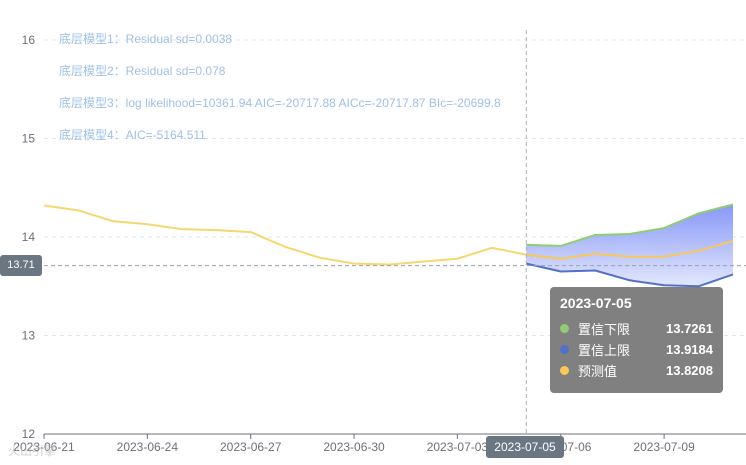 The image size is (746, 465). Describe the element at coordinates (604, 350) in the screenshot. I see `tooltip-series-name: 置信上限` at that location.